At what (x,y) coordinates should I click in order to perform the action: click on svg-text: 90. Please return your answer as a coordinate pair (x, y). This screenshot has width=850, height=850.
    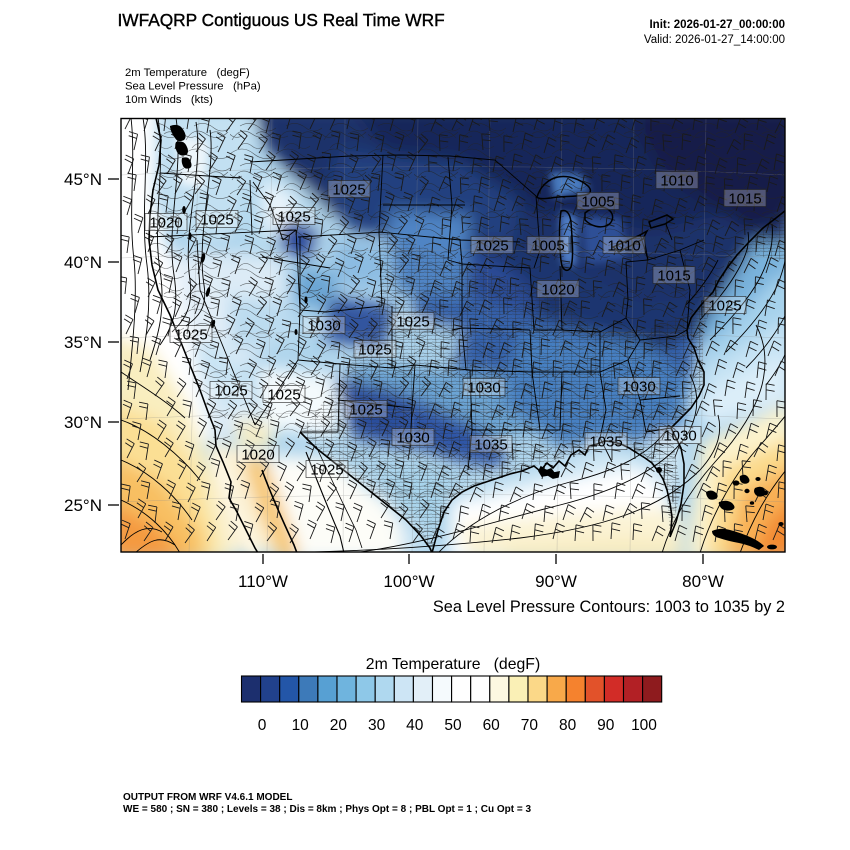
    Looking at the image, I should click on (606, 725).